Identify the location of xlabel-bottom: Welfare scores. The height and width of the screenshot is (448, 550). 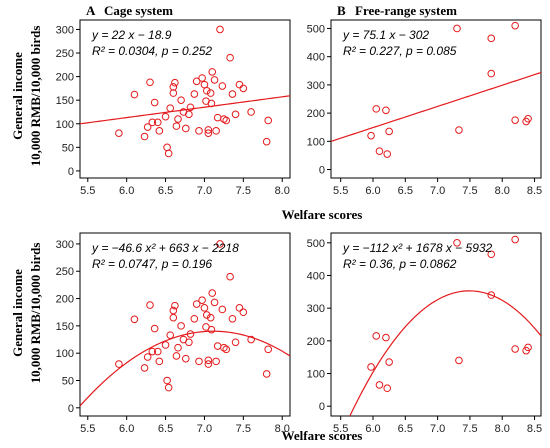
(322, 435).